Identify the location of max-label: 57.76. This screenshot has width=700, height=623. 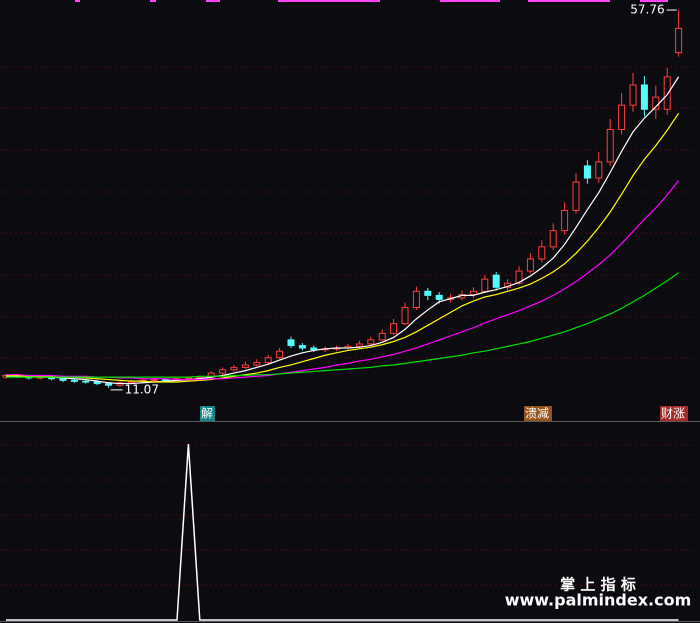
(647, 10).